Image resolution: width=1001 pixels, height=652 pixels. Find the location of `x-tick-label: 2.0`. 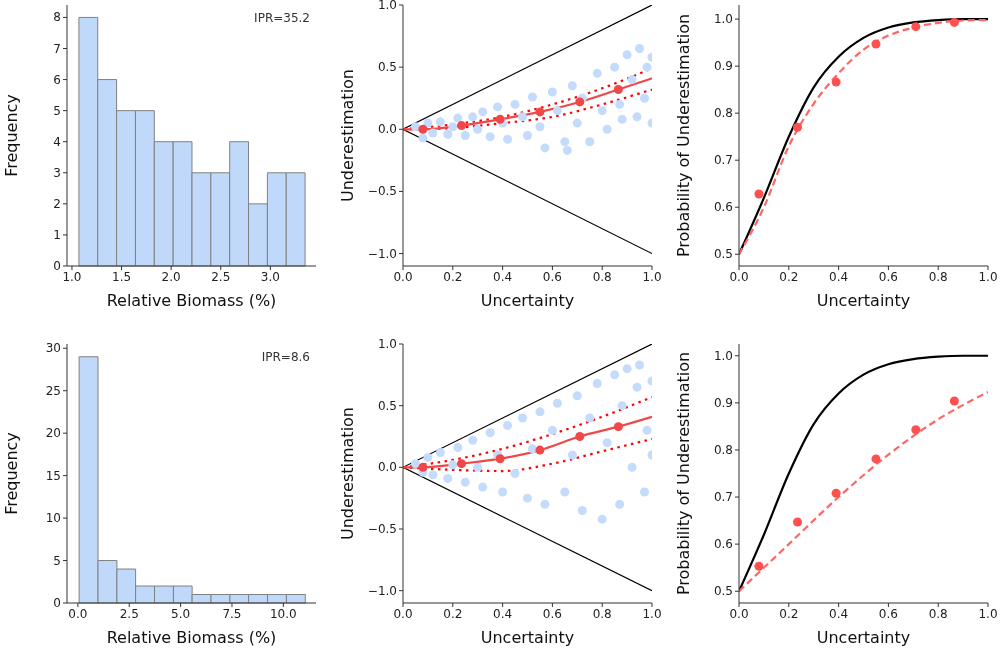

x-tick-label: 2.0 is located at coordinates (171, 276).